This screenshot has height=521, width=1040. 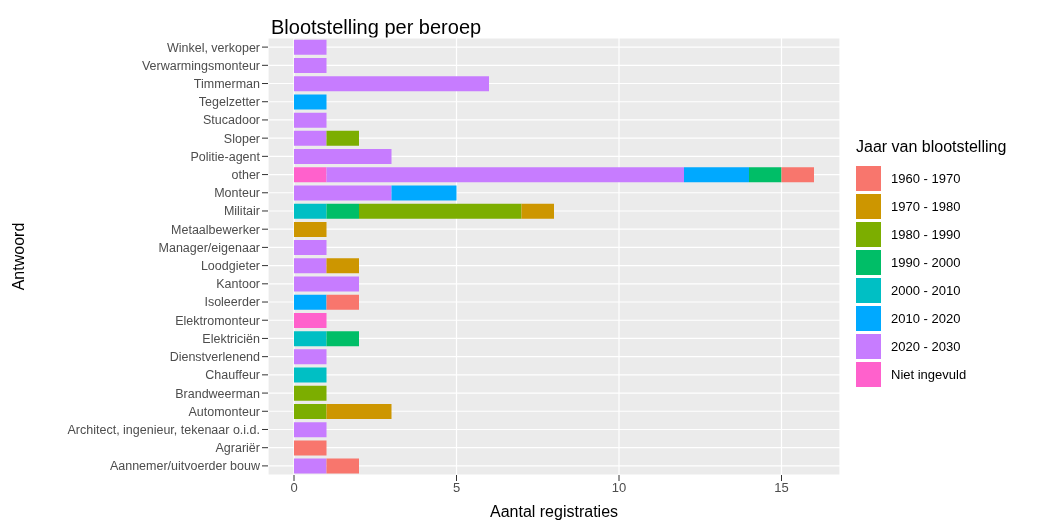 What do you see at coordinates (213, 47) in the screenshot?
I see `y-tick-label: Winkel, verkoper` at bounding box center [213, 47].